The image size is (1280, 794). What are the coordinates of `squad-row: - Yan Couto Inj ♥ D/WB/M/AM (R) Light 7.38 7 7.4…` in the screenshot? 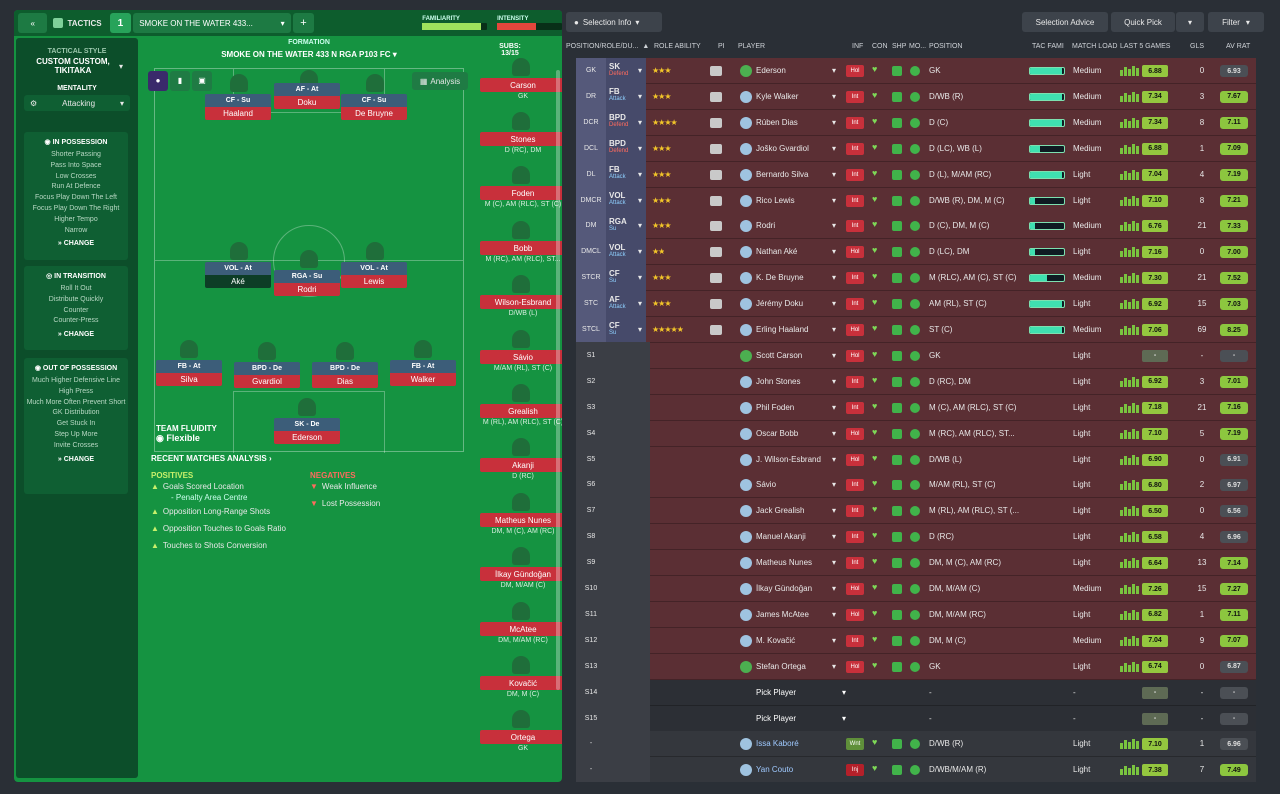 It's located at (916, 769).